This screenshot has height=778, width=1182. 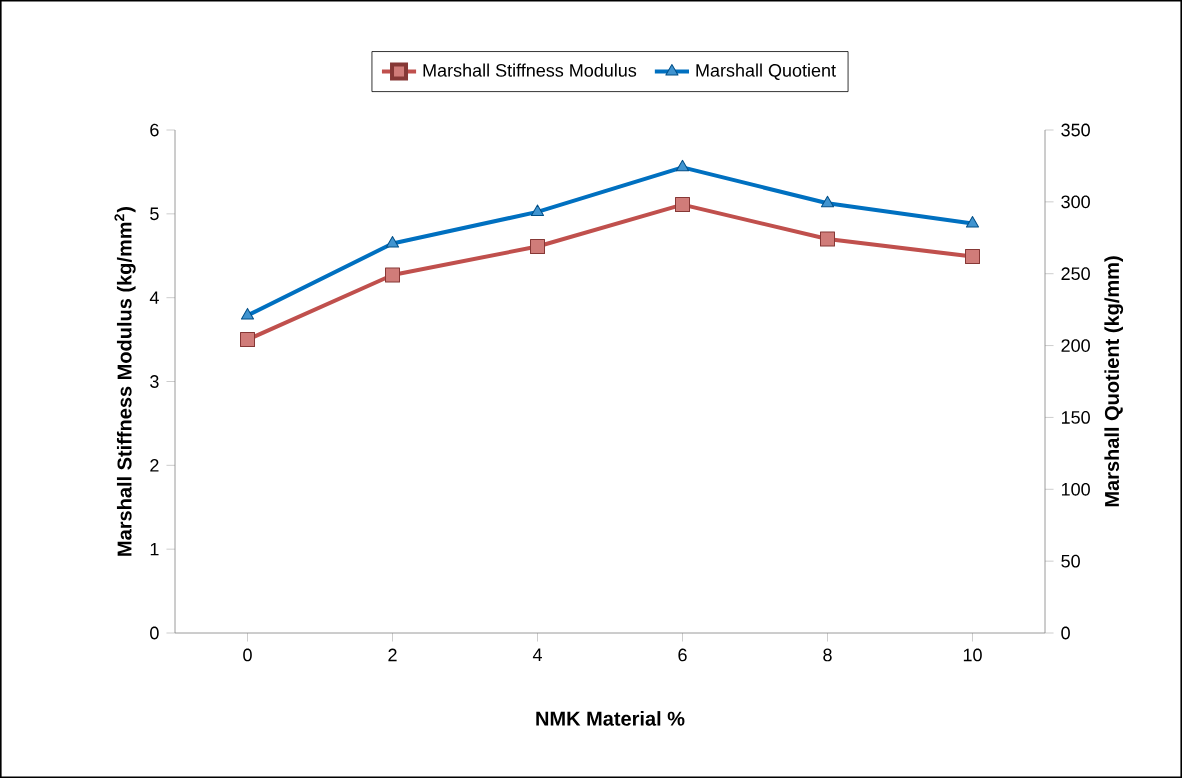 I want to click on y2-tick-label: 300, so click(x=1075, y=202).